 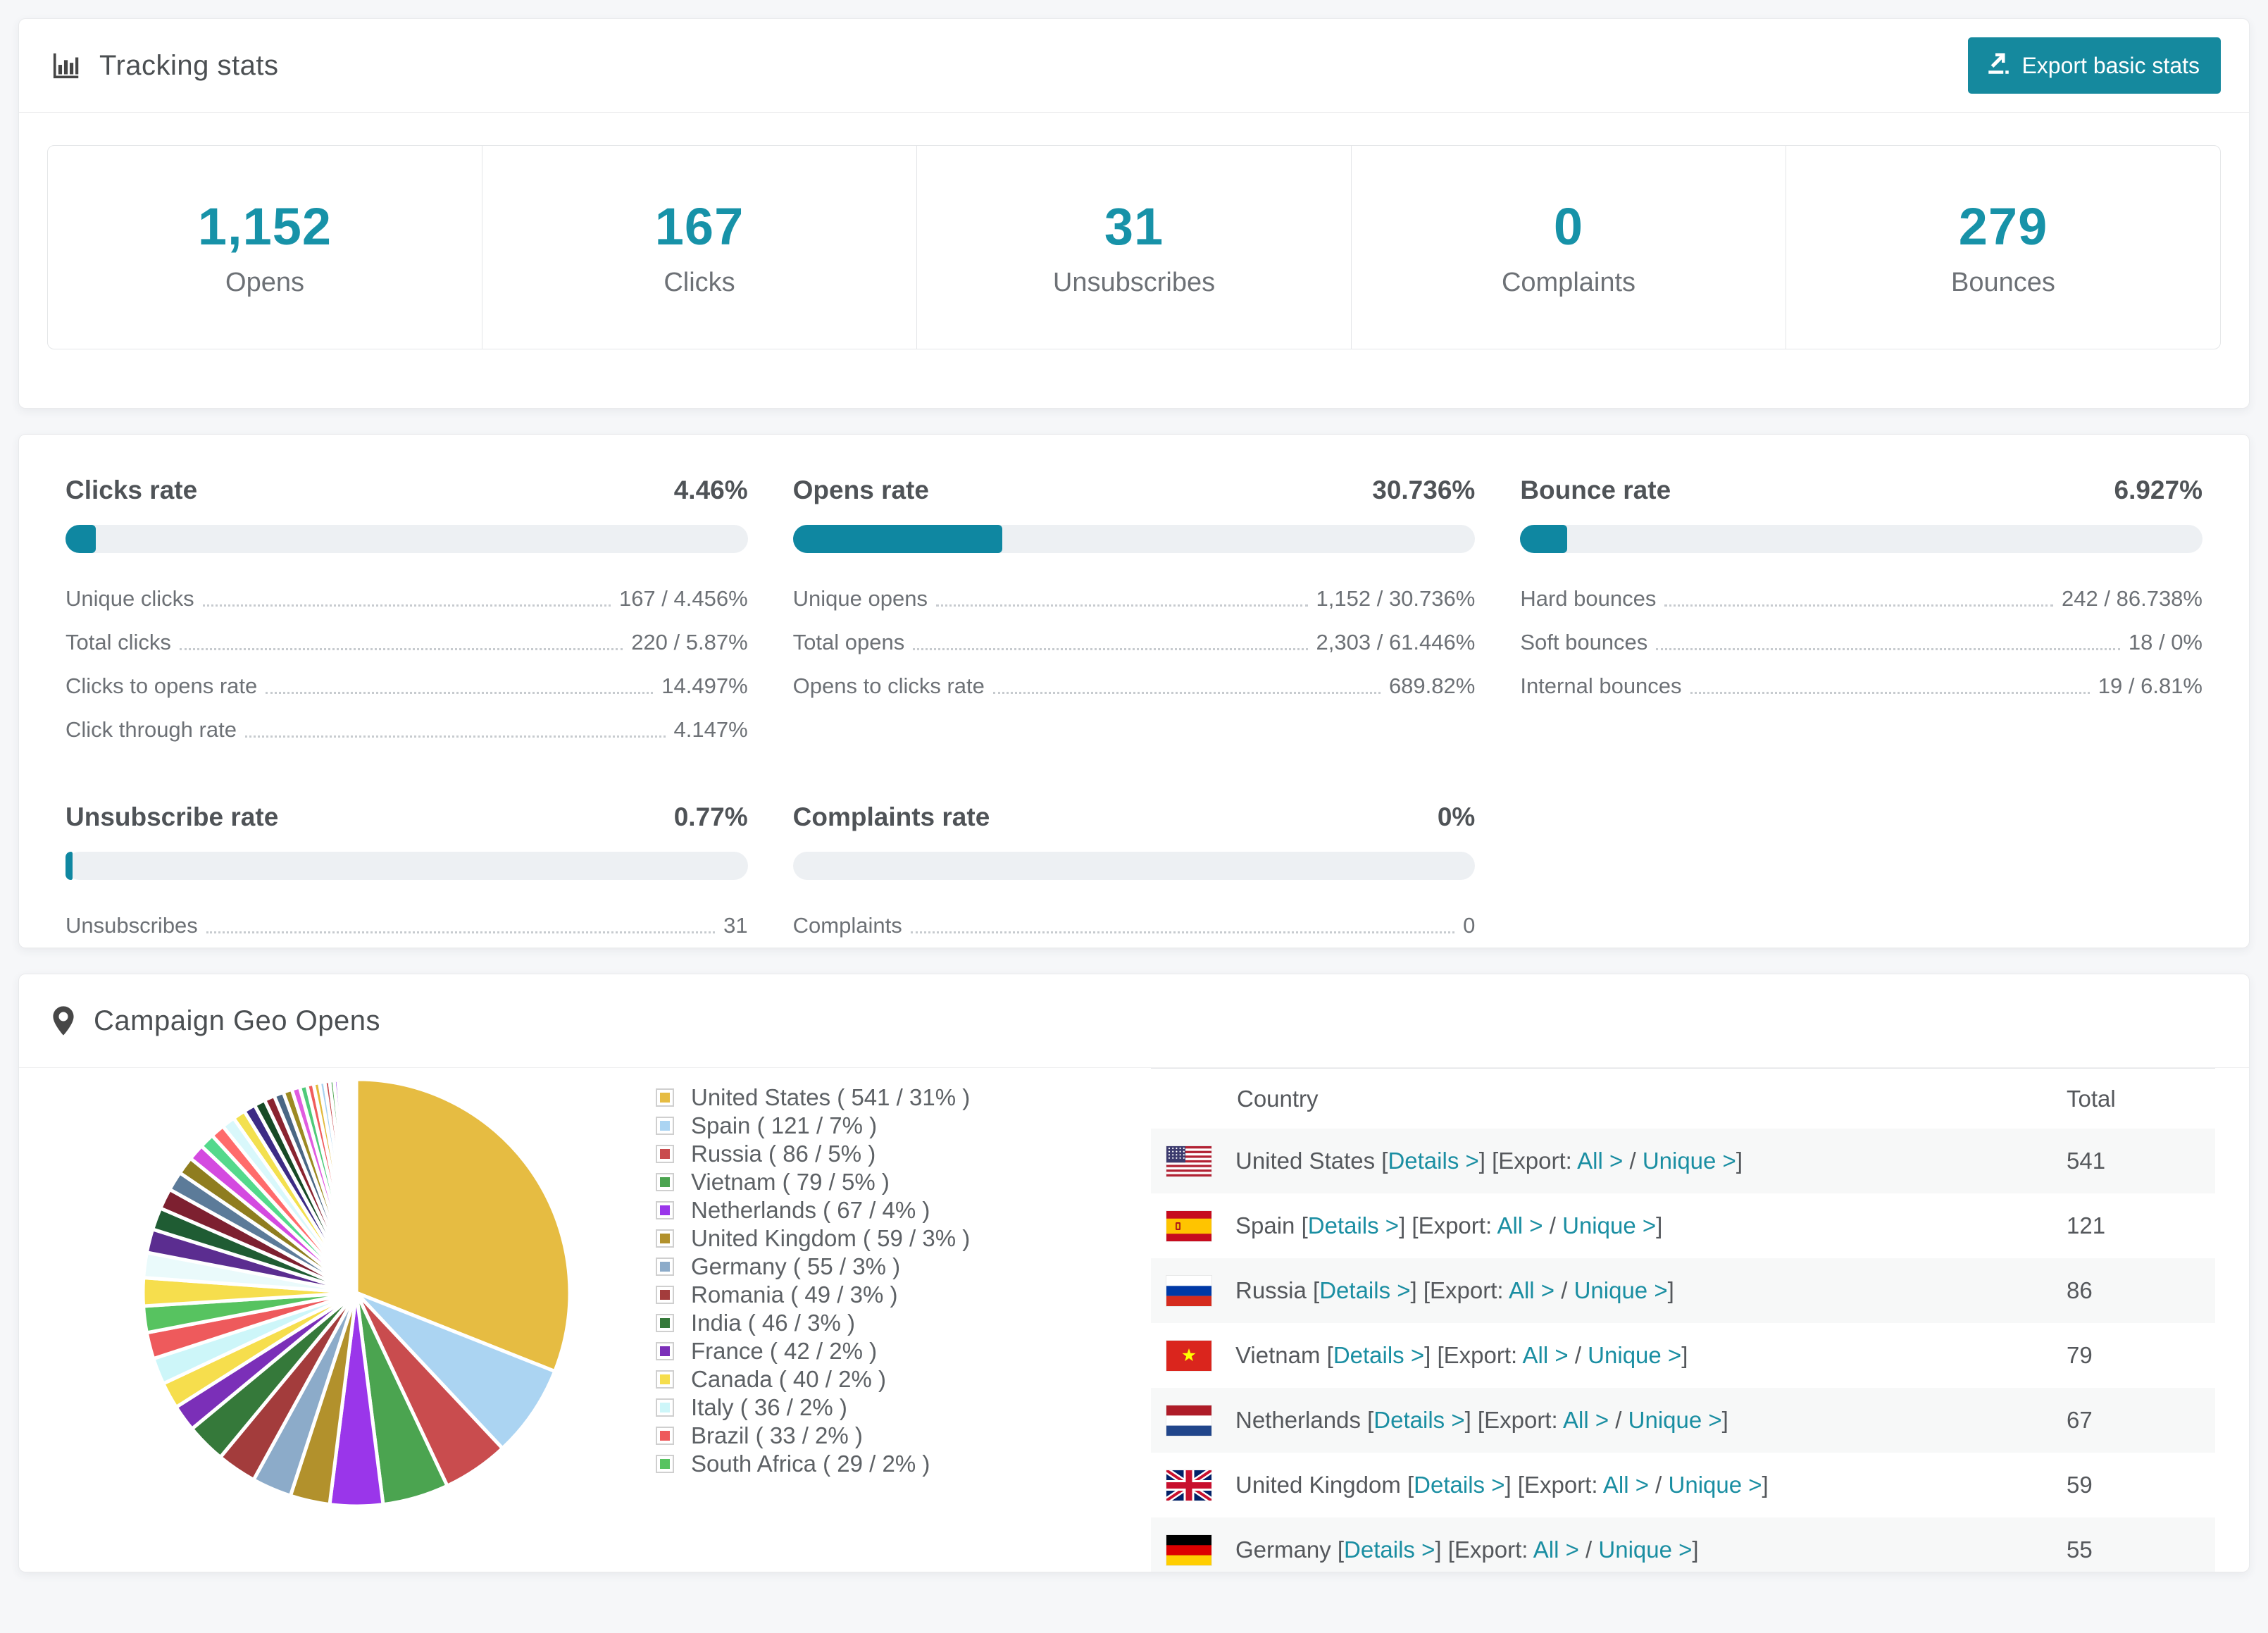 What do you see at coordinates (1396, 642) in the screenshot?
I see `rate-row-value: 2,303 / 61.446%` at bounding box center [1396, 642].